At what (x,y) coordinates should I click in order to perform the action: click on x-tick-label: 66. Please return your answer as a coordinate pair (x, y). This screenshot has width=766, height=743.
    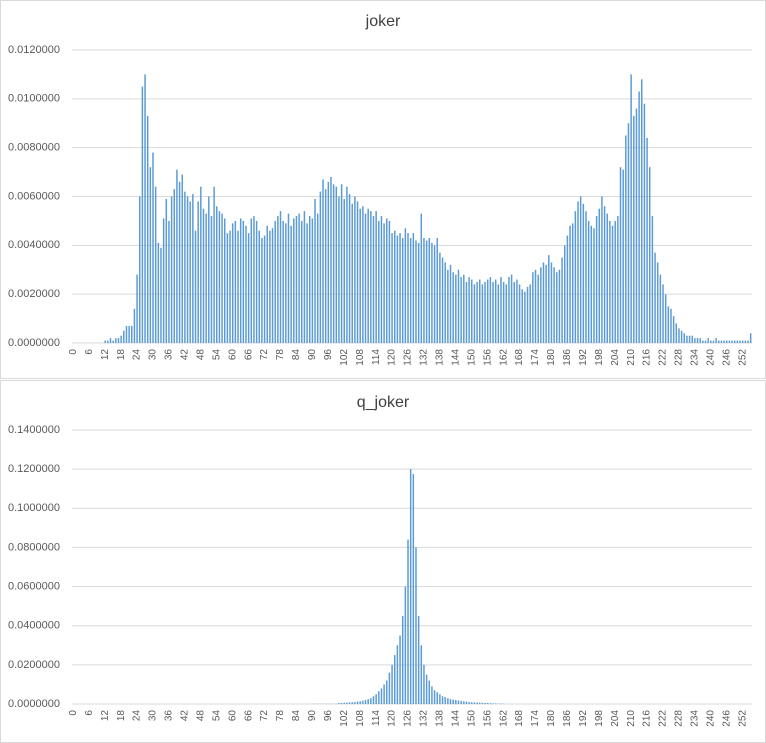
    Looking at the image, I should click on (248, 716).